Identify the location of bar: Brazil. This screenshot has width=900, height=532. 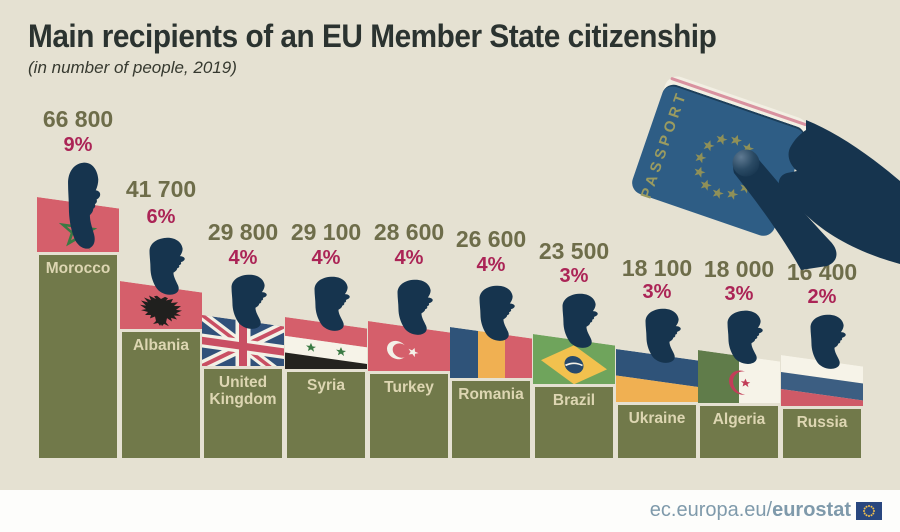
(574, 422).